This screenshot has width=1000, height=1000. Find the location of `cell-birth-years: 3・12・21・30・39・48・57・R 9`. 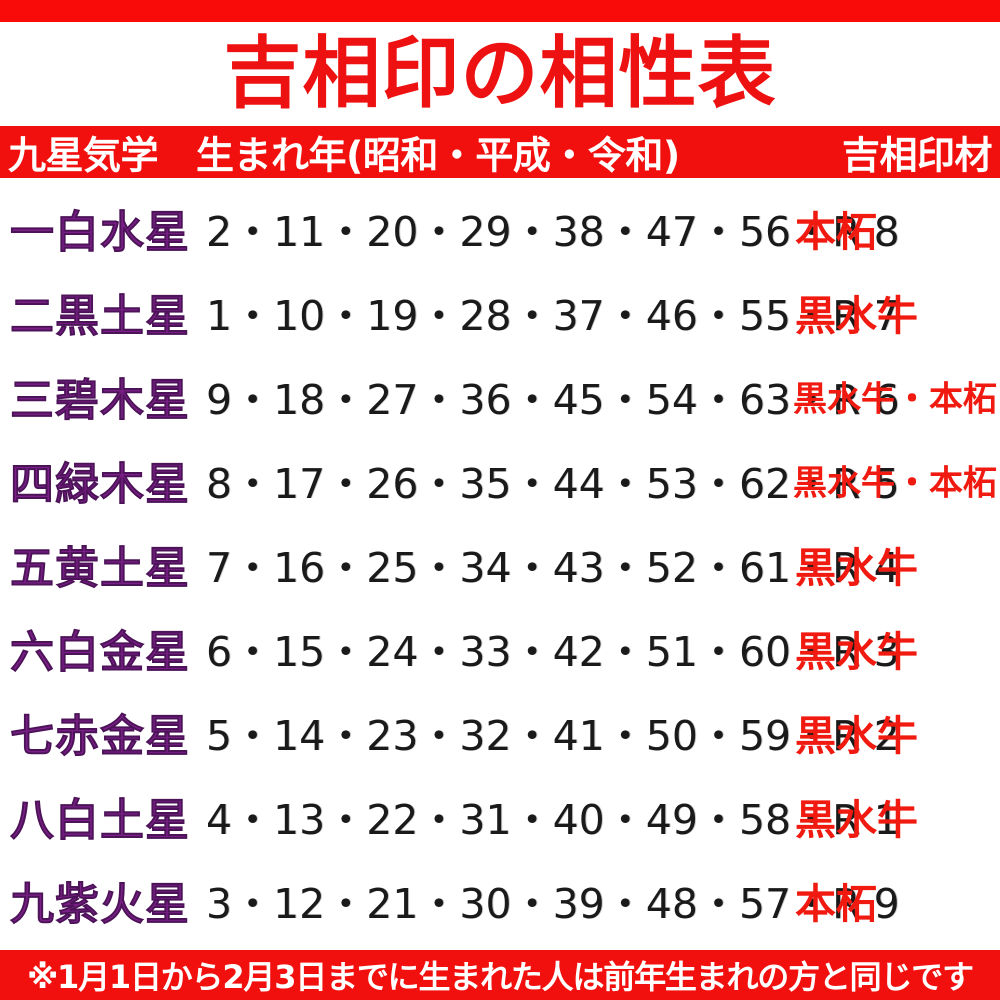

cell-birth-years: 3・12・21・30・39・48・57・R 9 is located at coordinates (553, 904).